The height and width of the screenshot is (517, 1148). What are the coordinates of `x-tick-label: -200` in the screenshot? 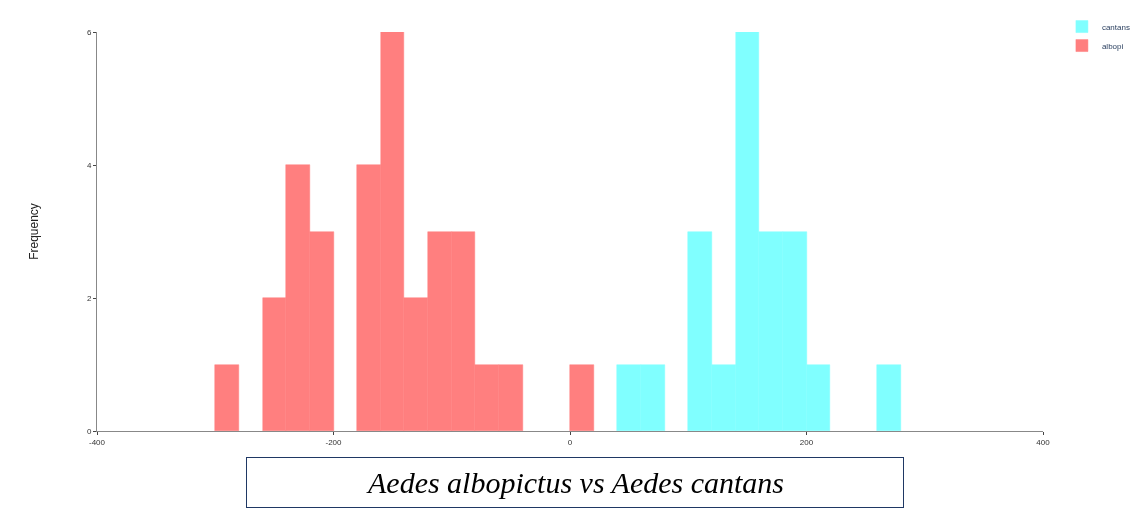 It's located at (334, 442).